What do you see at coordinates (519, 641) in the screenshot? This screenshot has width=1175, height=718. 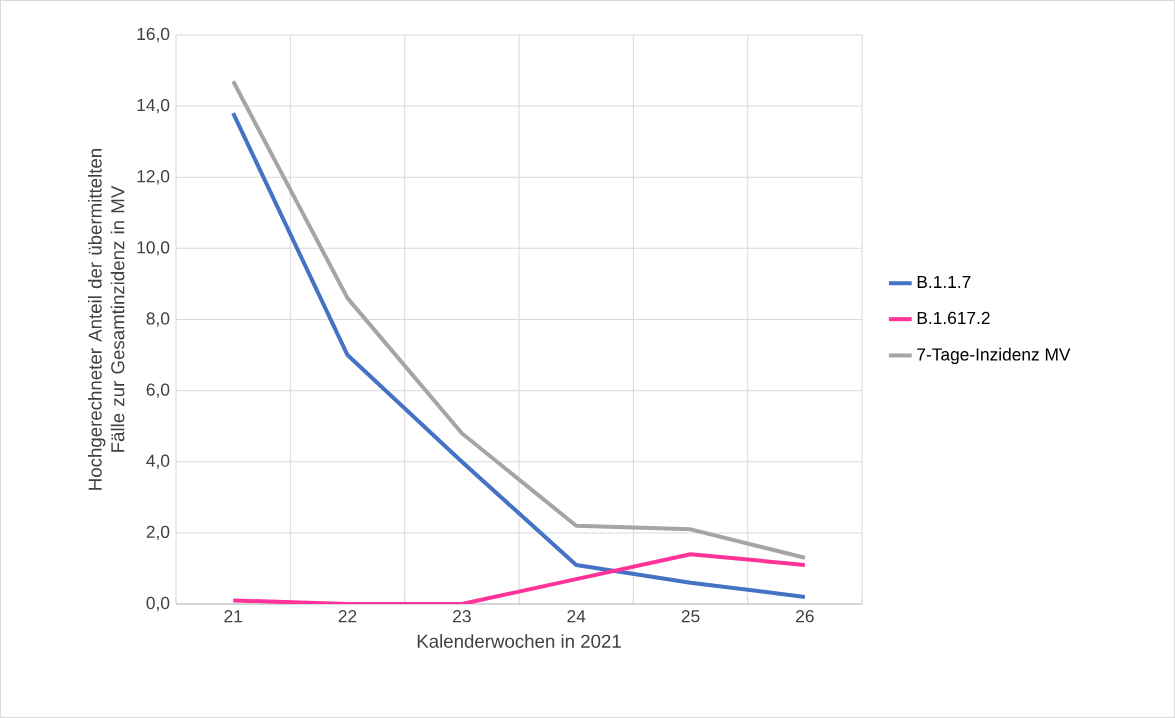 I see `x-axis-title: Kalenderwochen in 2021` at bounding box center [519, 641].